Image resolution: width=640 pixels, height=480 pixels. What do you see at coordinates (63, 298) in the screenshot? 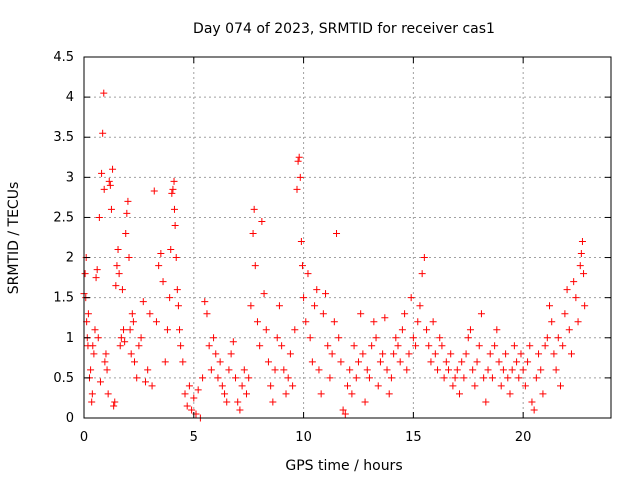
I see `y-tick-label: 1.5` at bounding box center [63, 298].